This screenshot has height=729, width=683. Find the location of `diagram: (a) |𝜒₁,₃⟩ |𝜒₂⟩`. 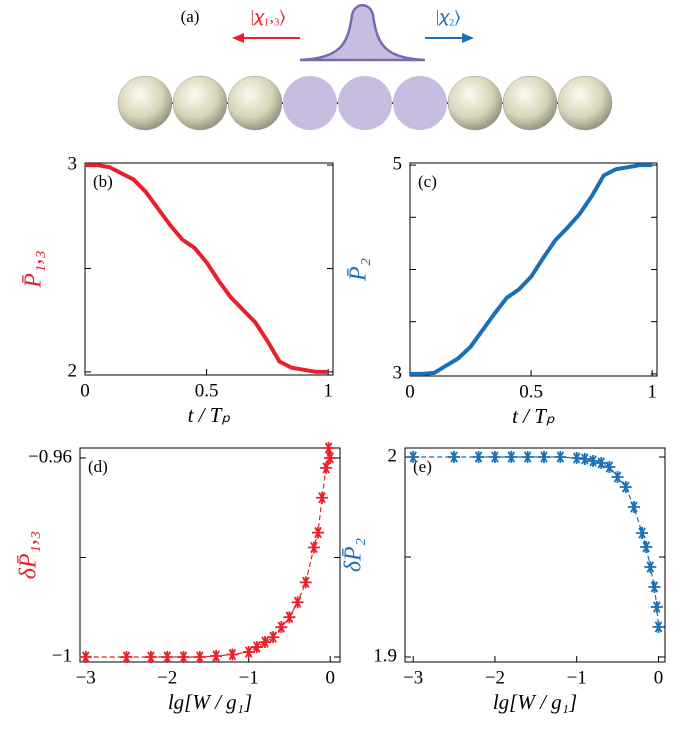

diagram: (a) |𝜒₁,₃⟩ |𝜒₂⟩ is located at coordinates (365, 67).